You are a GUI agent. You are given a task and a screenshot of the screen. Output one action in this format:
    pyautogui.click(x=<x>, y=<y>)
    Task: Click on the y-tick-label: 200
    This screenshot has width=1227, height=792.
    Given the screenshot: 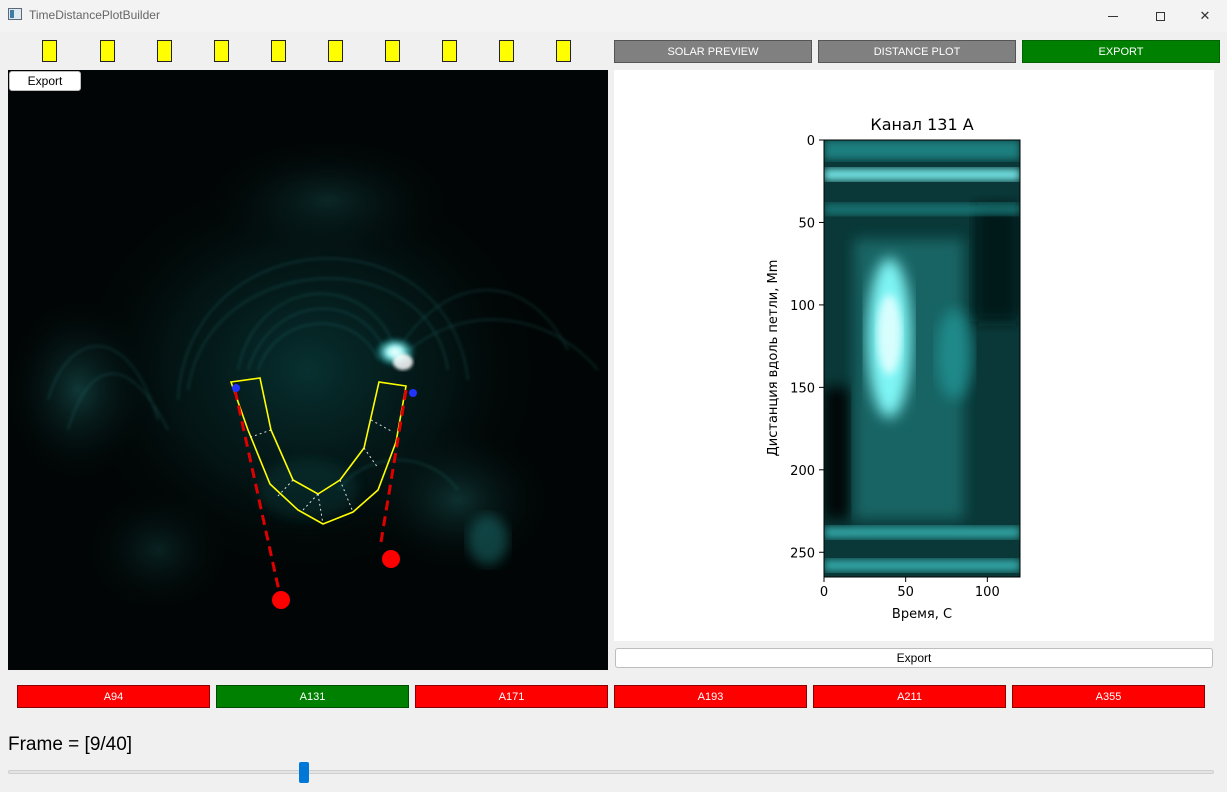 What is the action you would take?
    pyautogui.click(x=802, y=471)
    